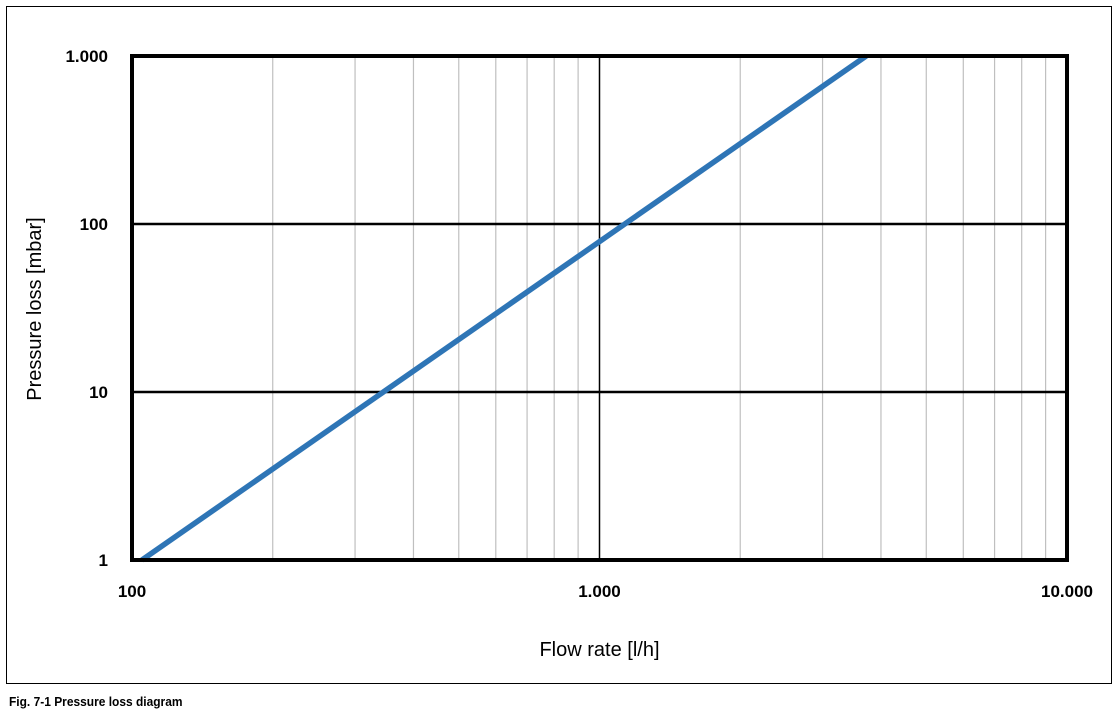  I want to click on y-tick-label: 1, so click(103, 560).